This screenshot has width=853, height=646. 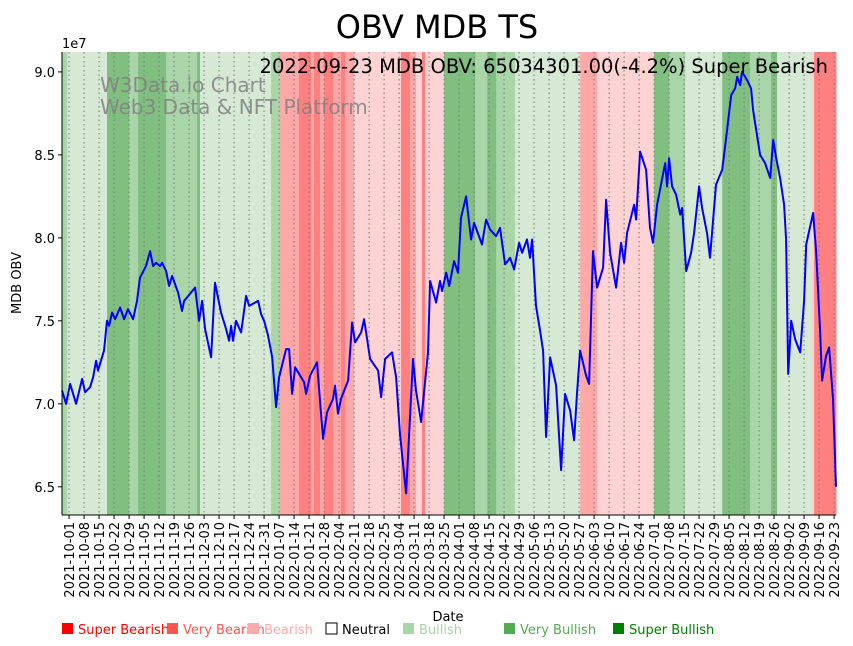 I want to click on x-tick-label: 2022-01-28, so click(x=325, y=560).